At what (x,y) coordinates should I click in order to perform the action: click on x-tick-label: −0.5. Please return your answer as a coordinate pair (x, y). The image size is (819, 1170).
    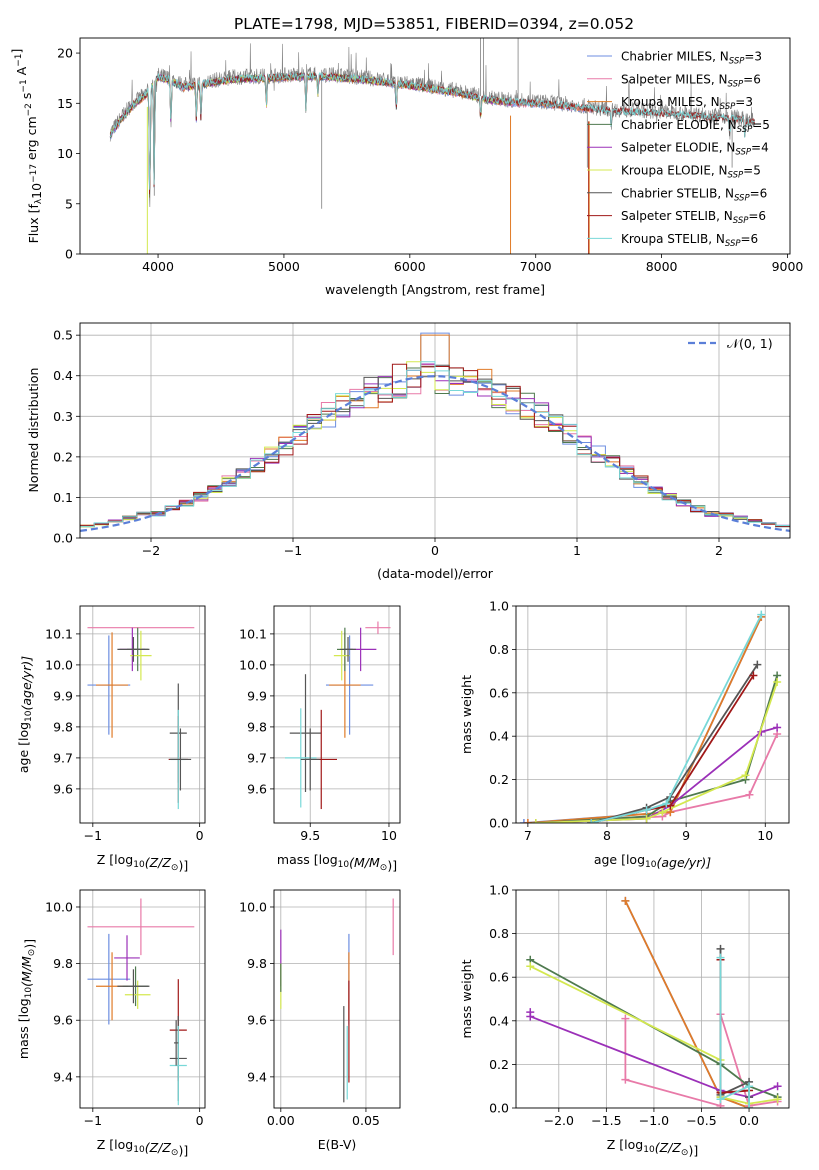
    Looking at the image, I should click on (701, 1120).